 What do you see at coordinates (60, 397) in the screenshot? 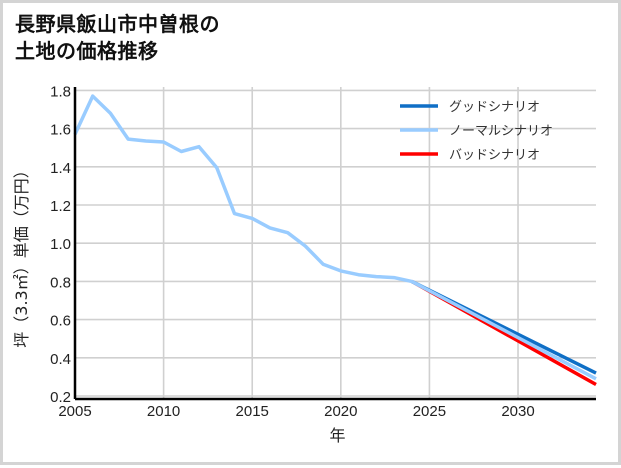
I see `y-tick-label: 0.2` at bounding box center [60, 397].